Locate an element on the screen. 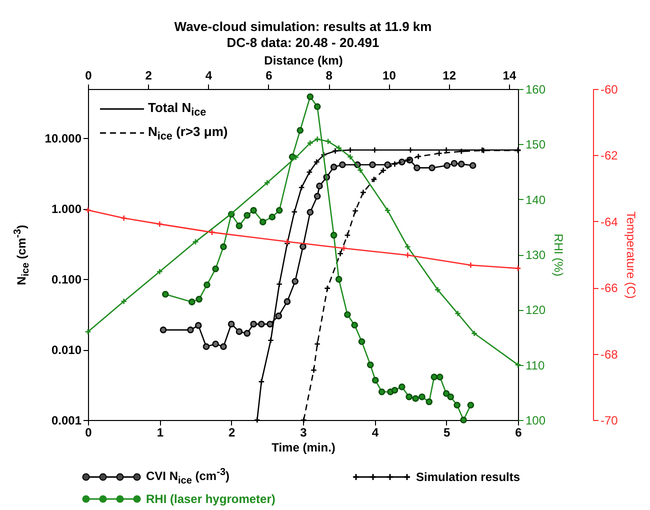  x2-tick-label: 10 is located at coordinates (389, 75).